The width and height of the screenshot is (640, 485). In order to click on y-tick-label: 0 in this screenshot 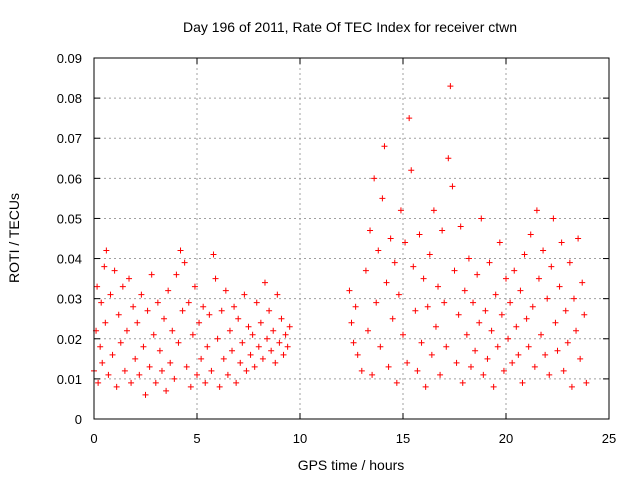, I will do `click(78, 419)`.